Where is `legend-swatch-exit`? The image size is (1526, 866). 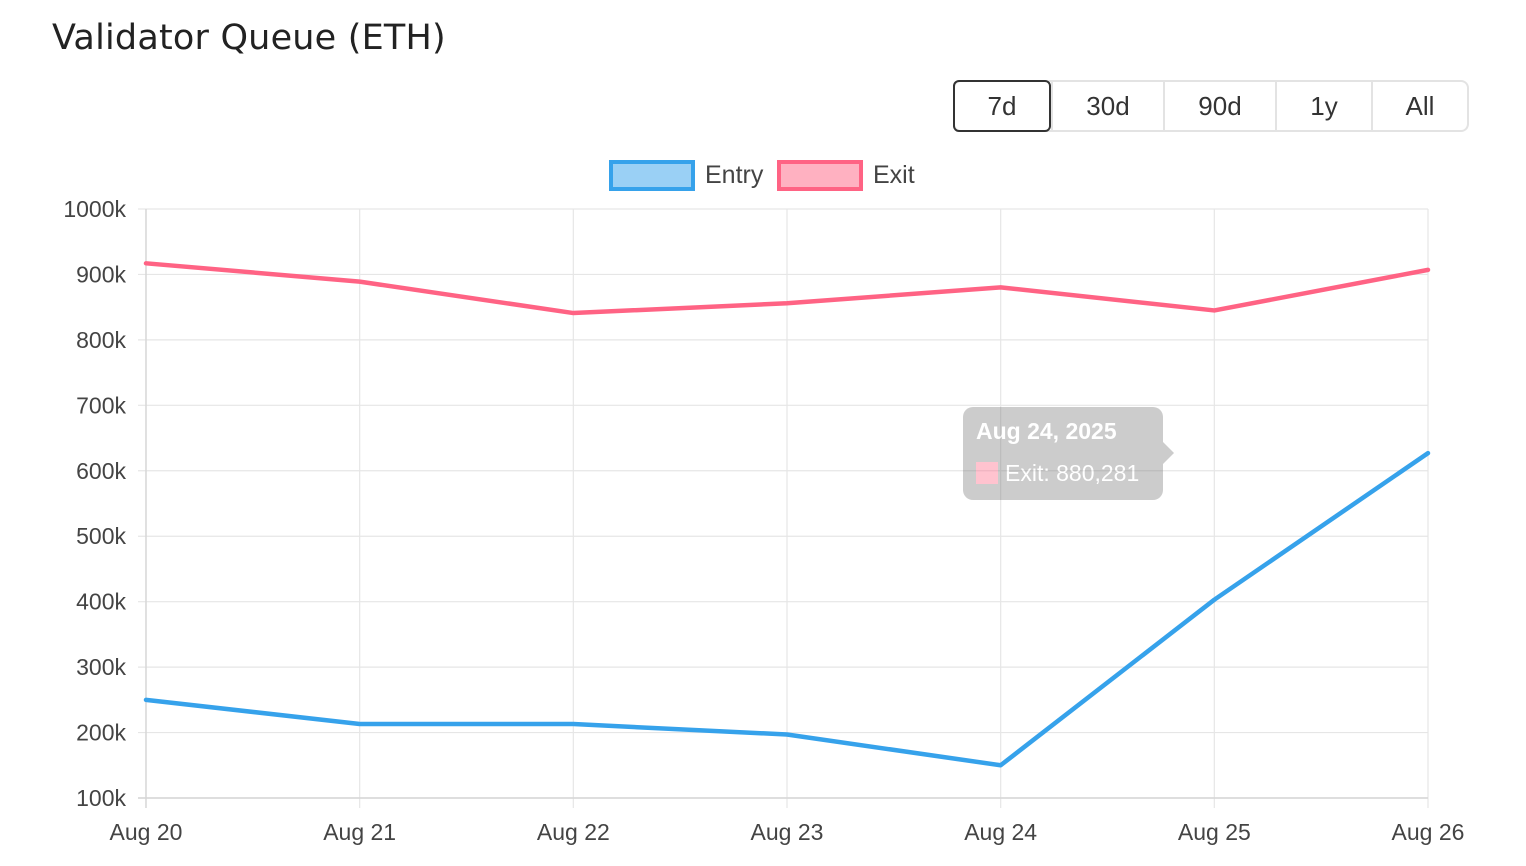 legend-swatch-exit is located at coordinates (820, 175).